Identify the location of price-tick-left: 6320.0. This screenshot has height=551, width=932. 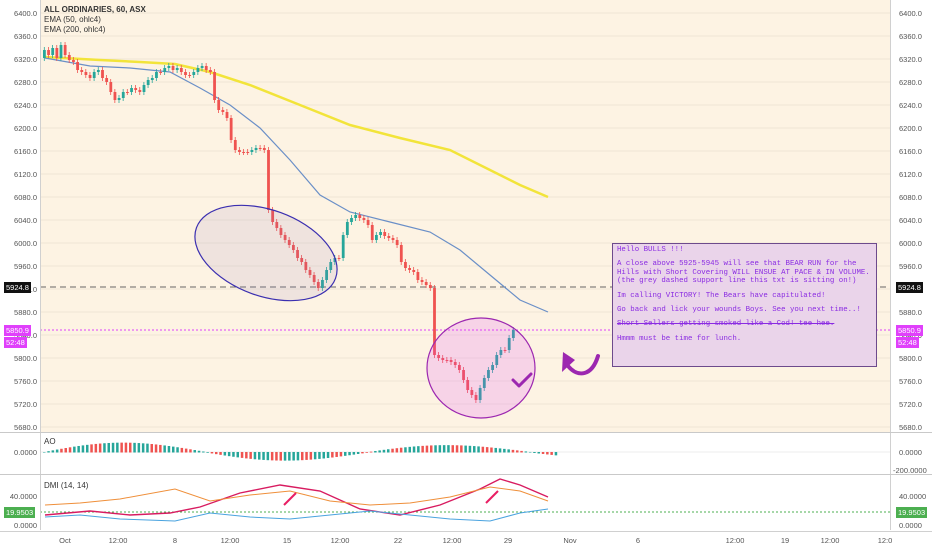
(25, 59).